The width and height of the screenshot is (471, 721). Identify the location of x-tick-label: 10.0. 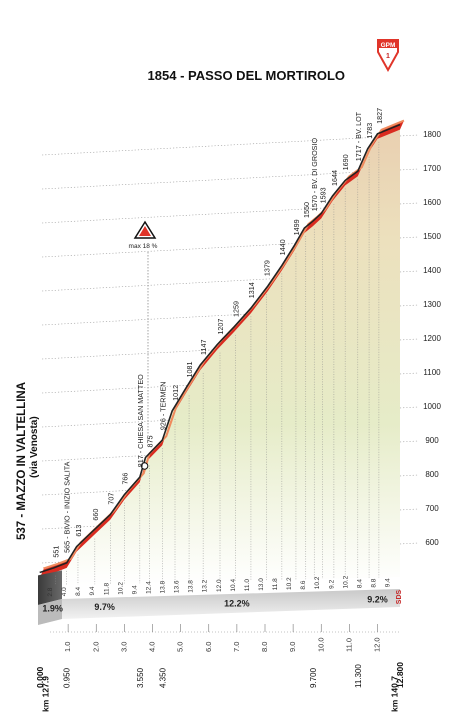
(320, 644).